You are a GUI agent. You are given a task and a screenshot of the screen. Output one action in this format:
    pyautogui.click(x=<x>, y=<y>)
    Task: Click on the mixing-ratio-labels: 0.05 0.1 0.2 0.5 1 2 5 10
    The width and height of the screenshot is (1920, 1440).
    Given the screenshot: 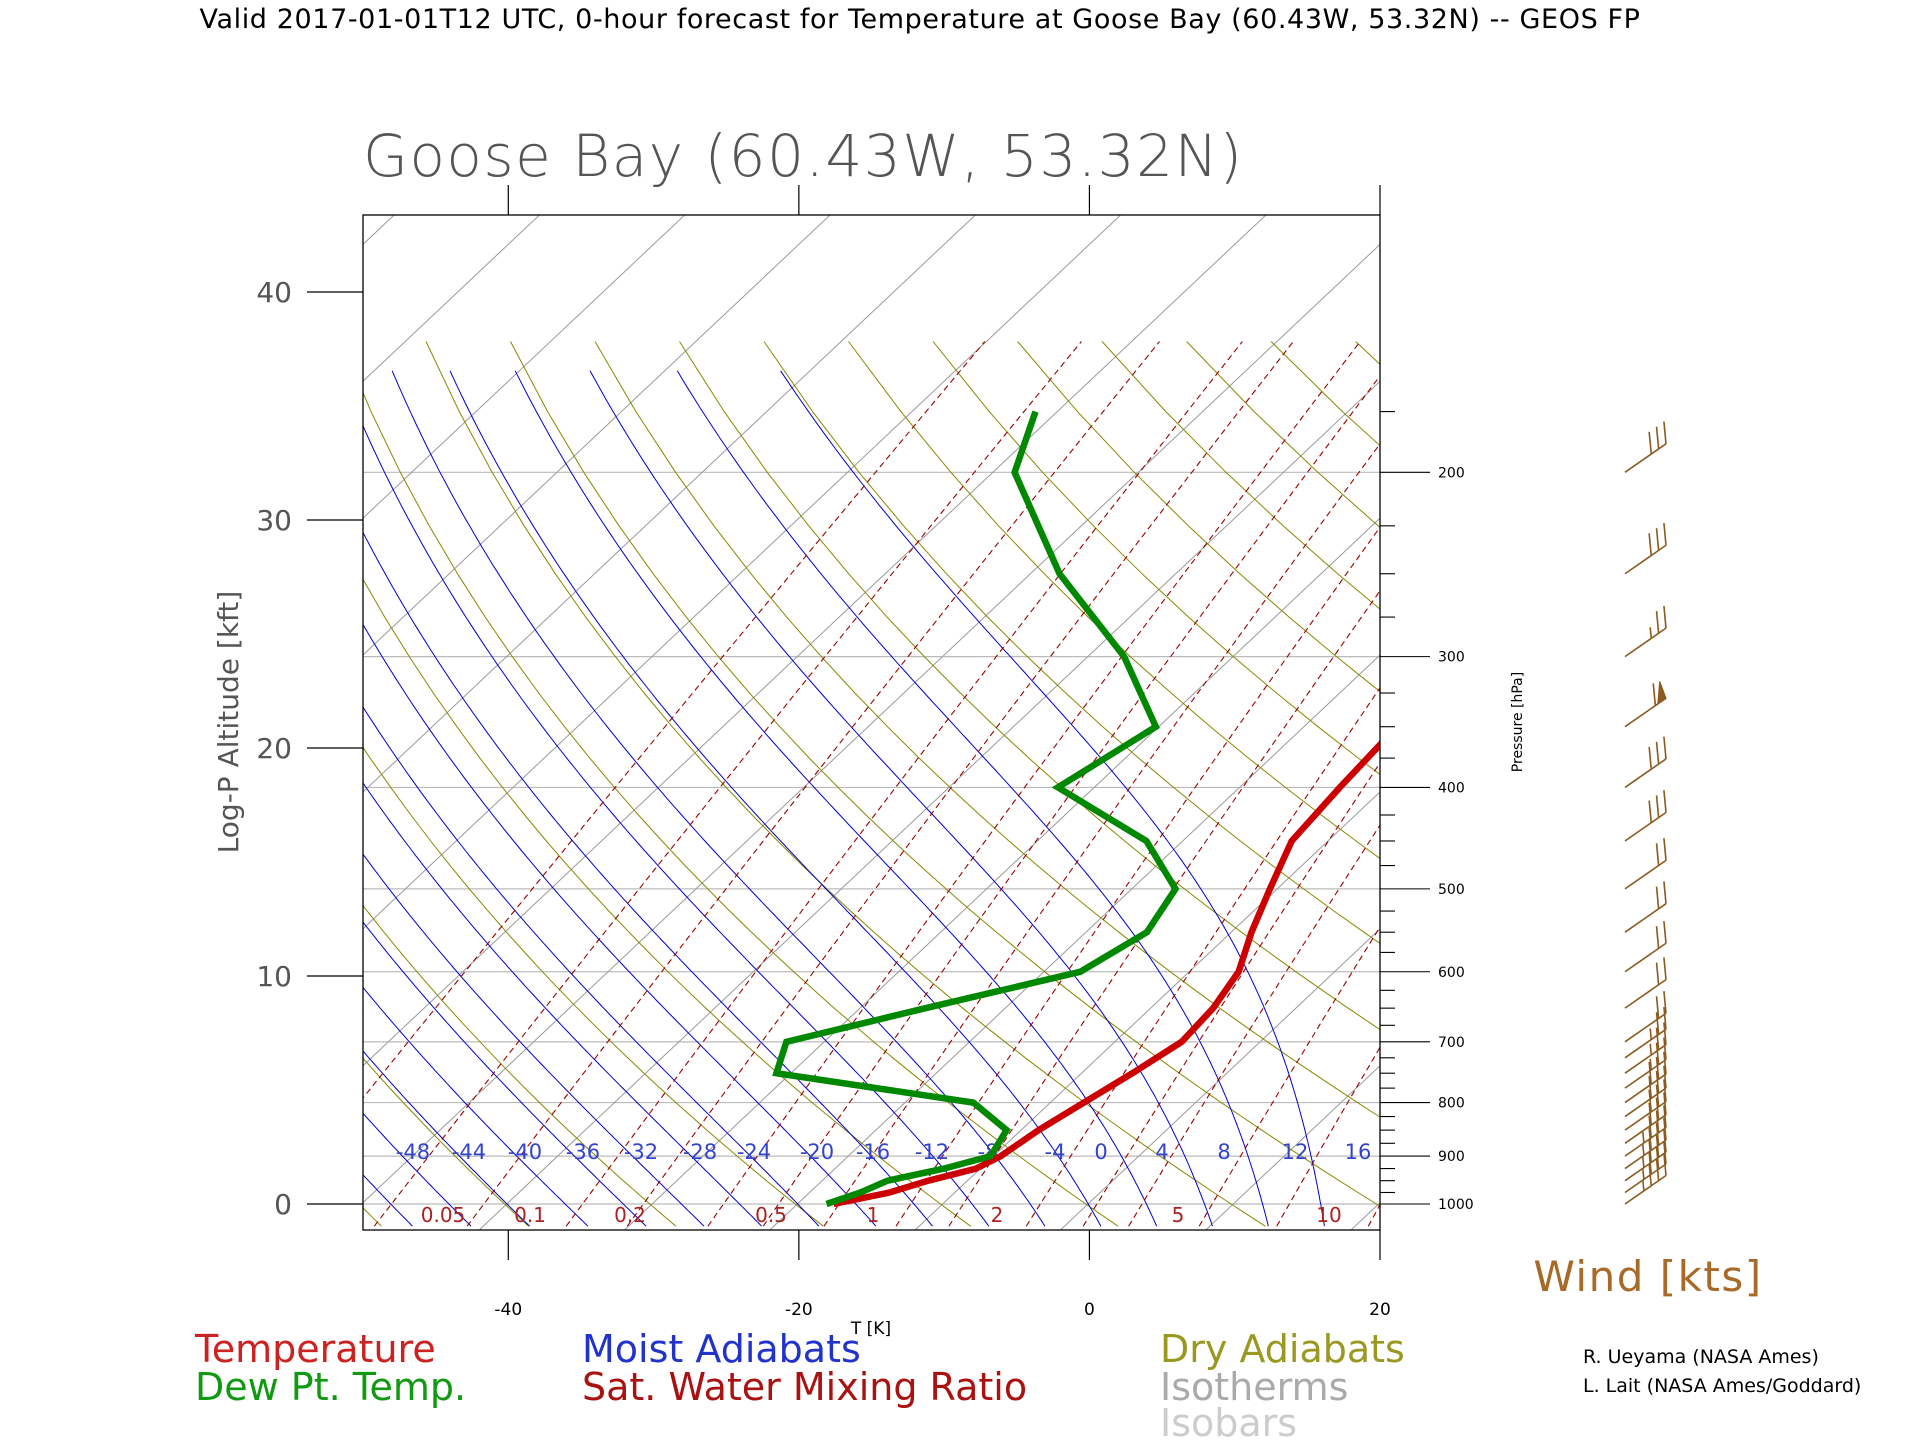 What is the action you would take?
    pyautogui.click(x=881, y=1215)
    